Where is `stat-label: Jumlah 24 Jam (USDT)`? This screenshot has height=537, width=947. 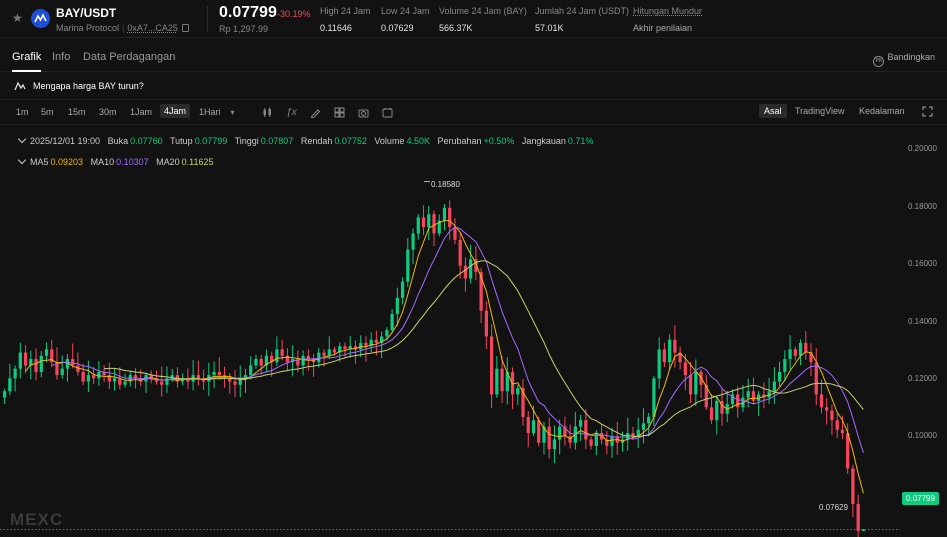
stat-label: Jumlah 24 Jam (USDT) is located at coordinates (582, 11).